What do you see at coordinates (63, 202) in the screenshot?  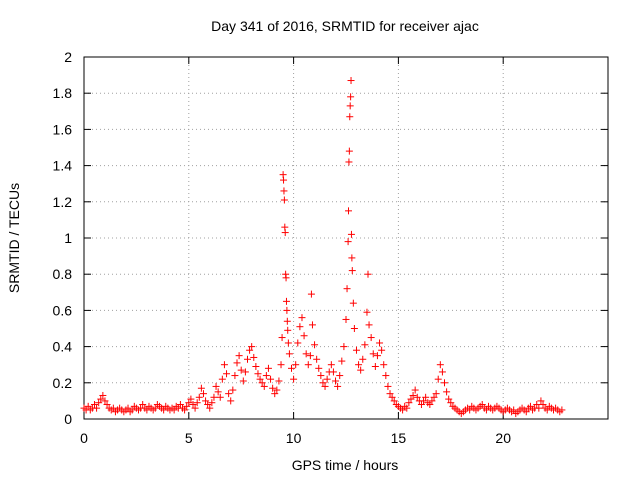 I see `y-tick-label: 1.2` at bounding box center [63, 202].